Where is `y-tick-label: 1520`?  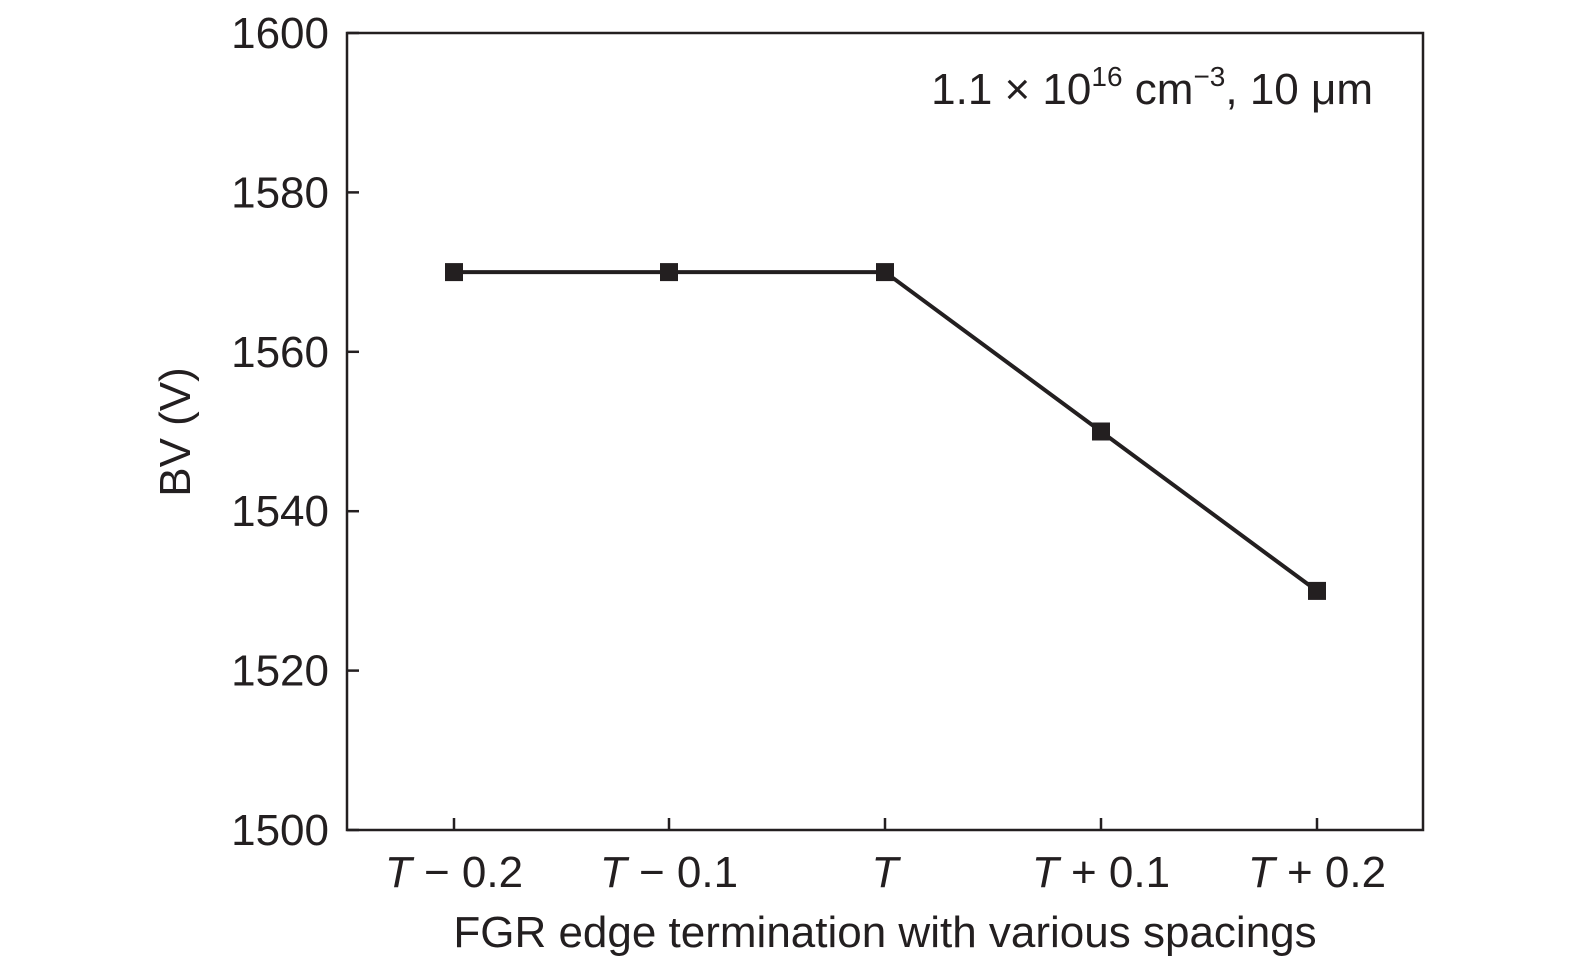 y-tick-label: 1520 is located at coordinates (280, 671).